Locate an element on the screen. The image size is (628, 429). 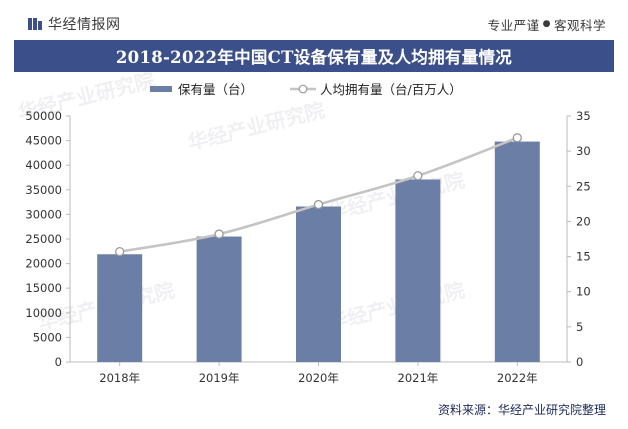
y-right-tick-label: 30 is located at coordinates (583, 151).